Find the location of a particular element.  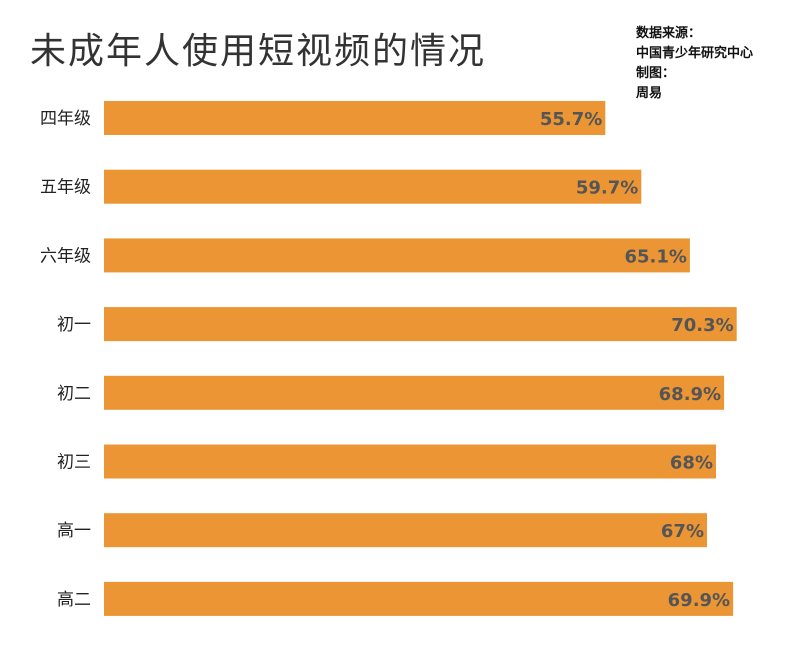

source-block: 数据来源： 中国青少年研究中心 制图： 周易 is located at coordinates (694, 64).